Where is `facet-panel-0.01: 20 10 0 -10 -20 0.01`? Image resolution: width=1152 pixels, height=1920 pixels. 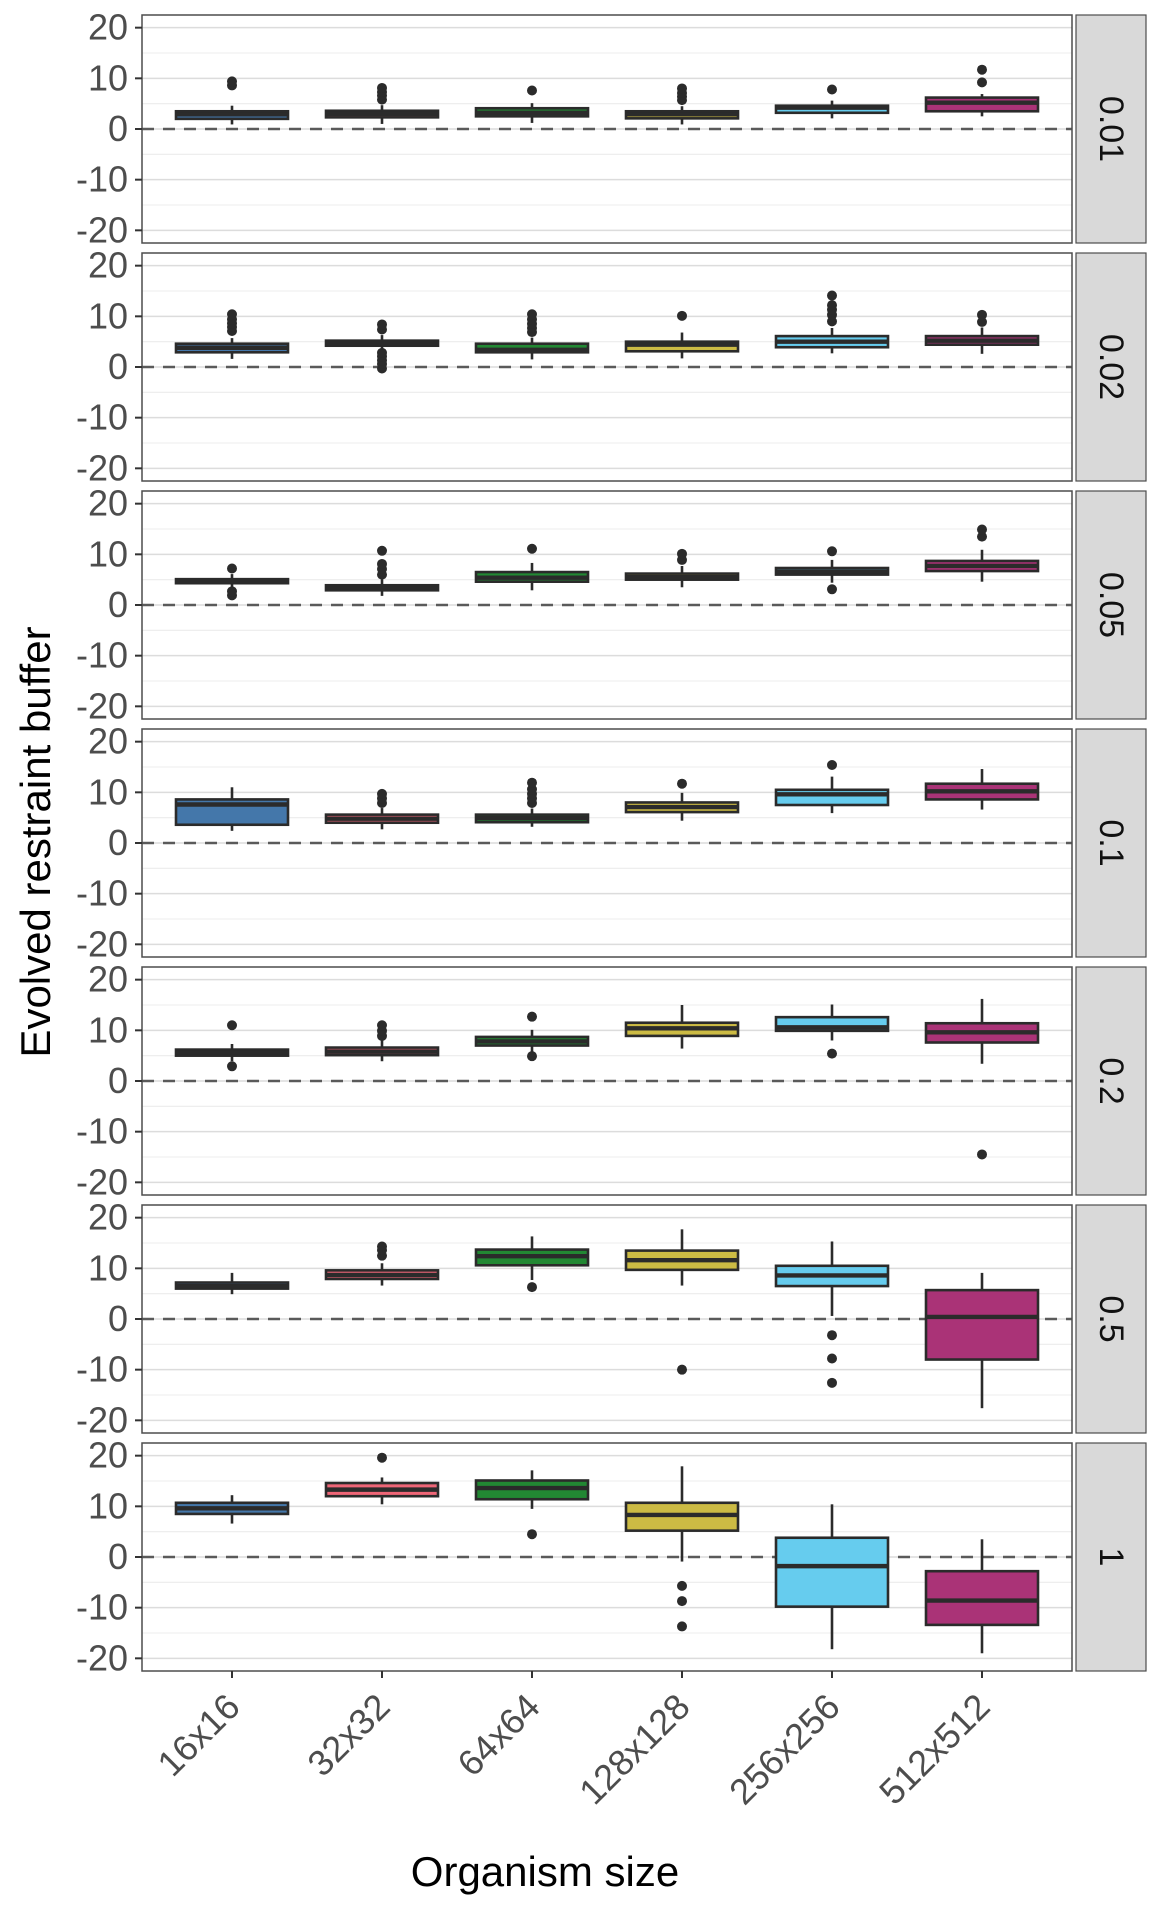 facet-panel-0.01: 20 10 0 -10 -20 0.01 is located at coordinates (611, 128).